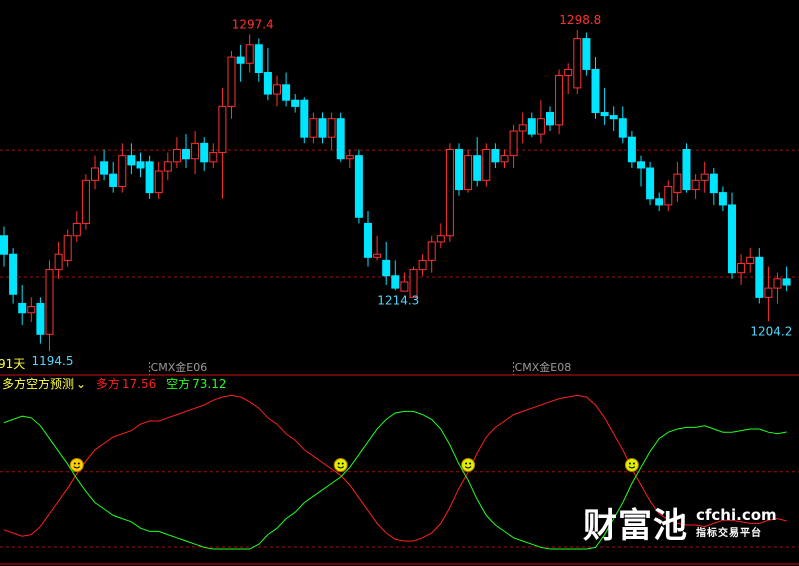 This screenshot has width=799, height=566. Describe the element at coordinates (543, 367) in the screenshot. I see `contract-label: CMX金E08` at that location.